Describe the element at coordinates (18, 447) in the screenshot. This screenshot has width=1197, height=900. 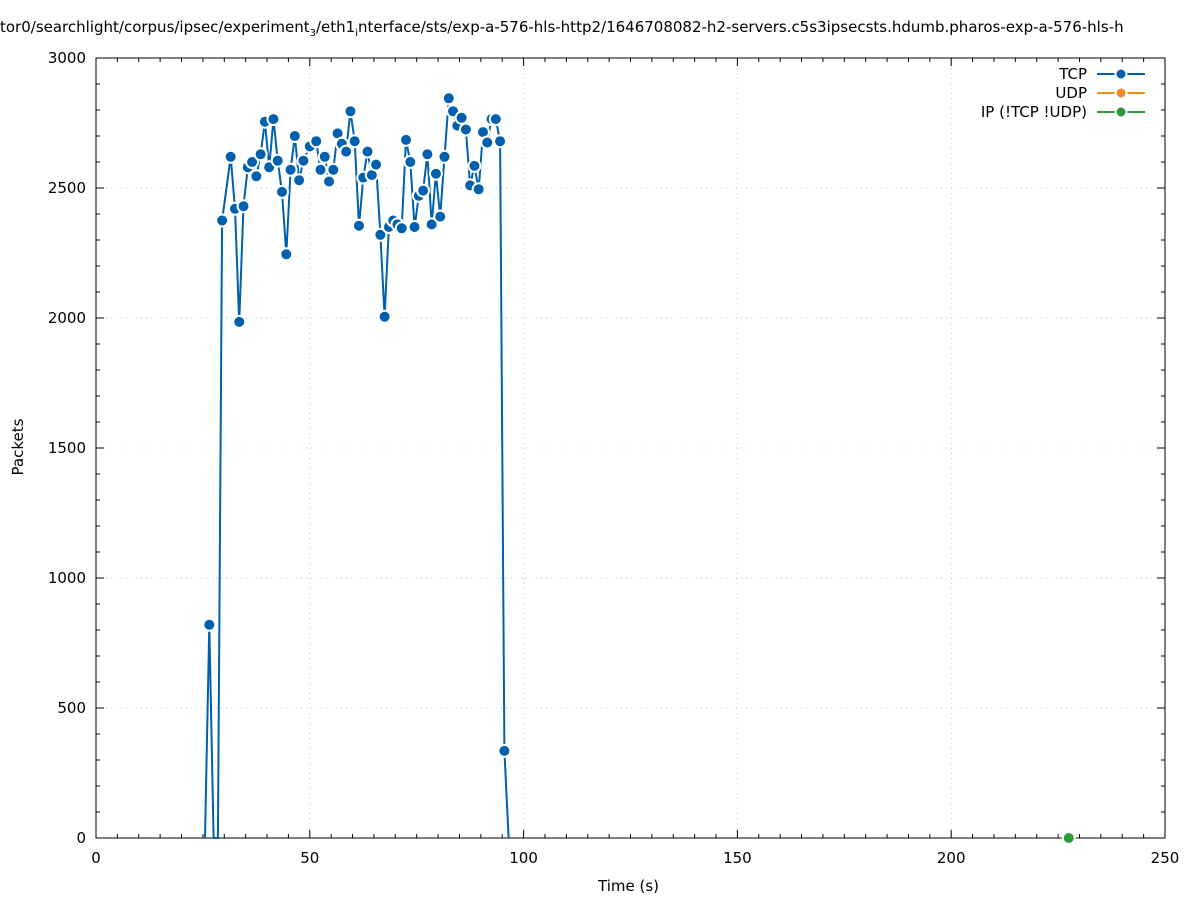
I see `y-axis-label: Packets` at that location.